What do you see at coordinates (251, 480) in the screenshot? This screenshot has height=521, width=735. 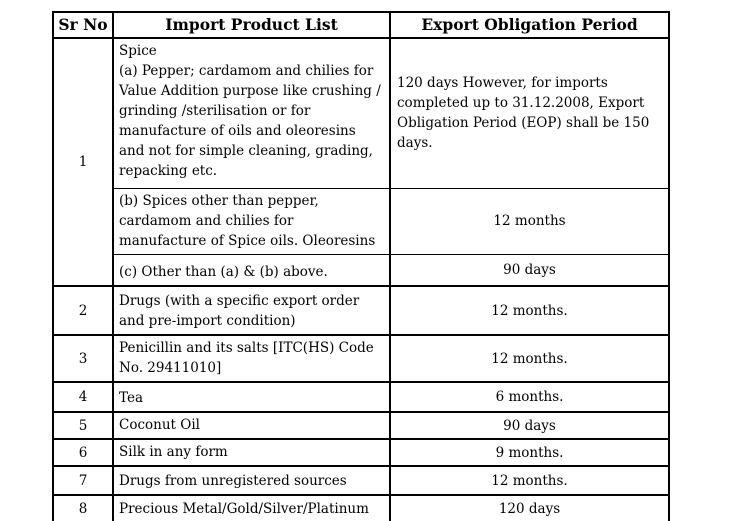 I see `cell-product-7: Drugs from unregistered sources` at bounding box center [251, 480].